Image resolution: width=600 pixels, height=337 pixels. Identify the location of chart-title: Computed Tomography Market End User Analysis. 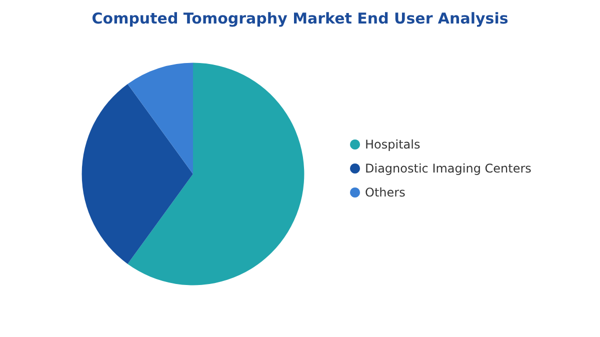
(300, 19).